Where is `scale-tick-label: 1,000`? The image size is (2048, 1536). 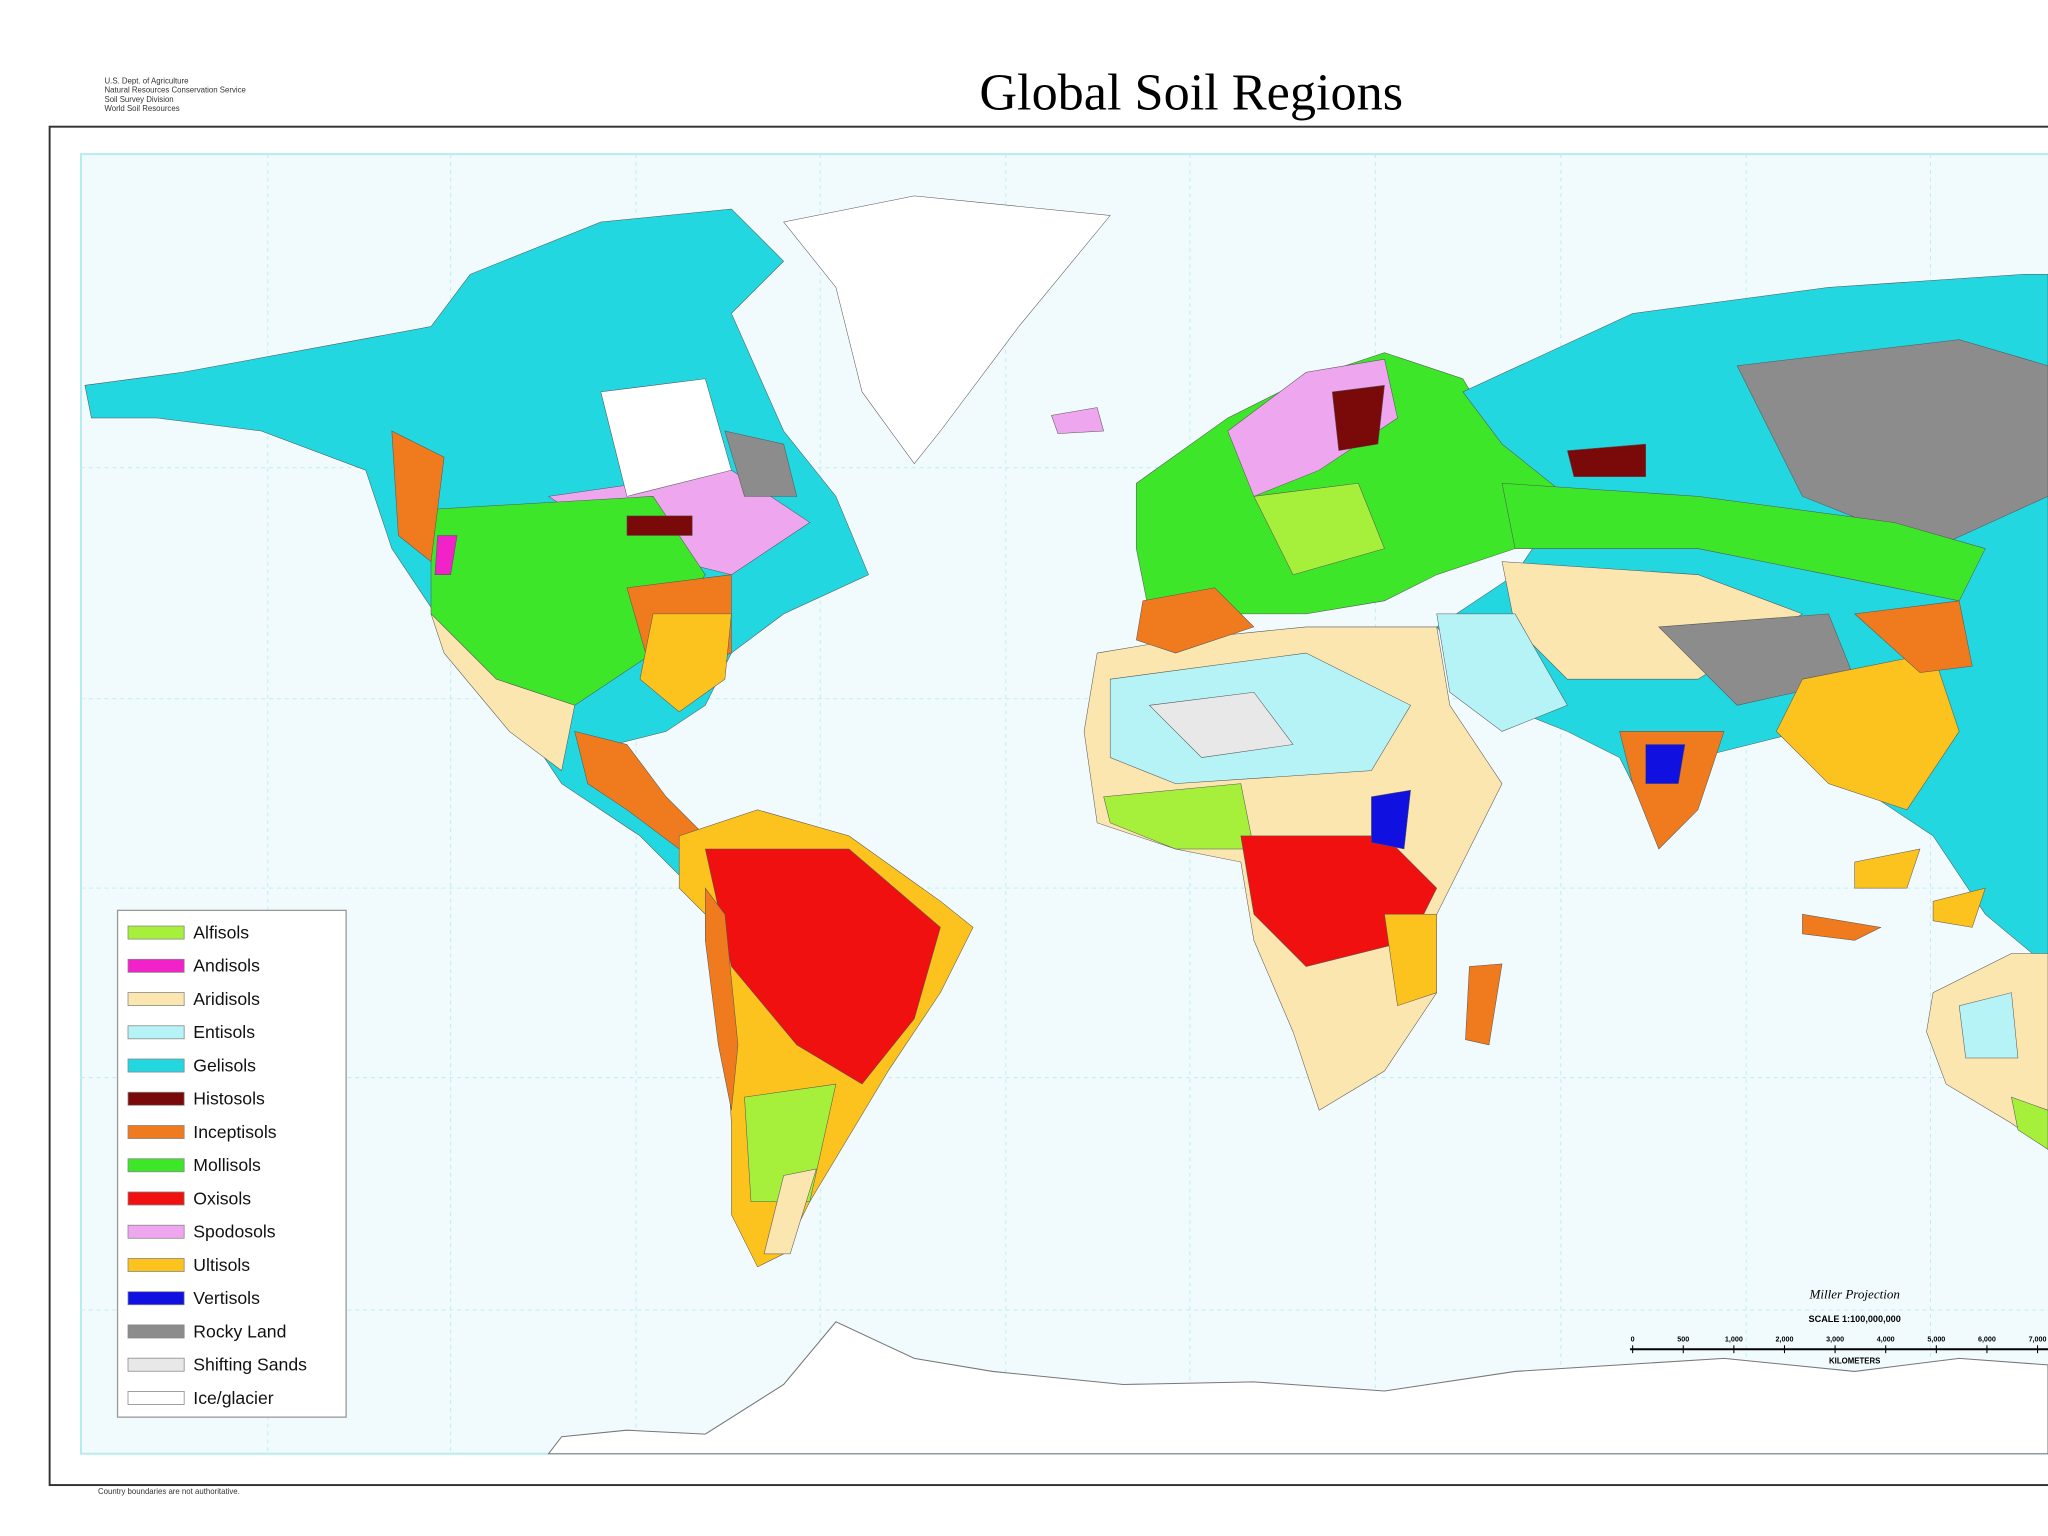
scale-tick-label: 1,000 is located at coordinates (1734, 1339).